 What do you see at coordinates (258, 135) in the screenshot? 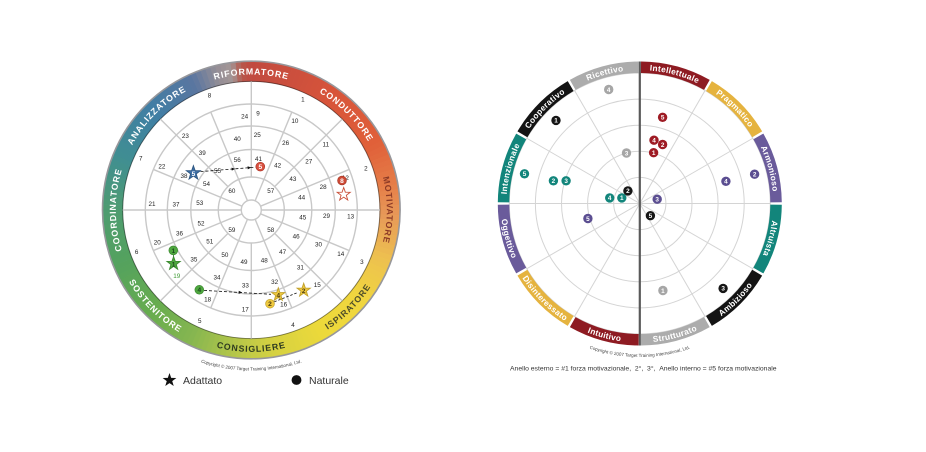
I see `svg-text: 25` at bounding box center [258, 135].